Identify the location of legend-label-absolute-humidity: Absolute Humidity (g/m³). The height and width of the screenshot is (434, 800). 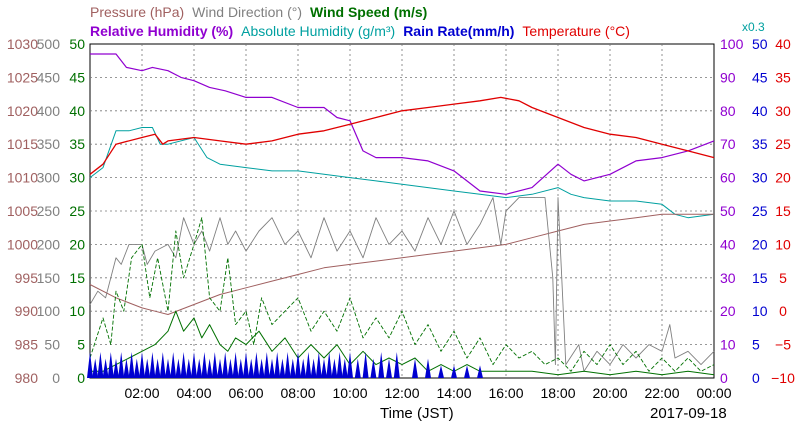
(318, 31).